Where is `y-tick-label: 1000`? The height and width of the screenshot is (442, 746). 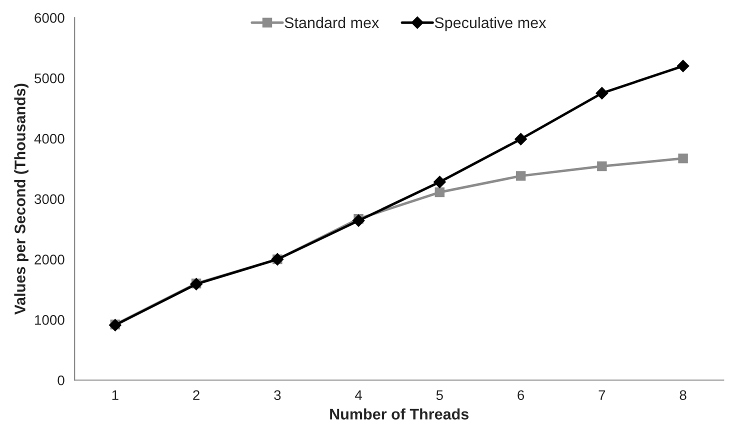 y-tick-label: 1000 is located at coordinates (49, 320).